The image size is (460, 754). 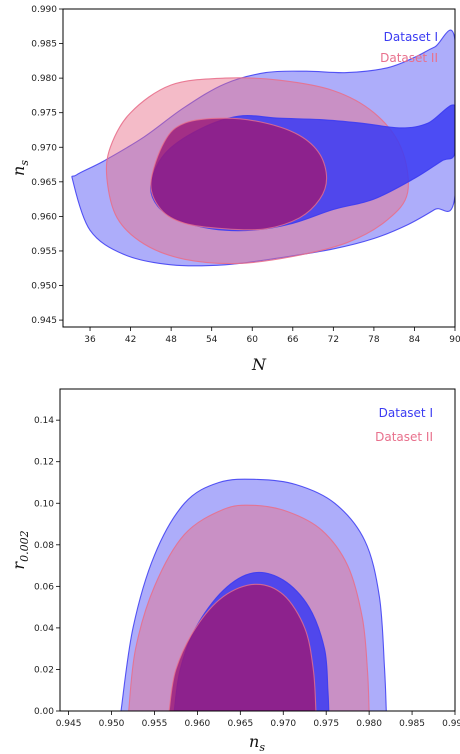 What do you see at coordinates (24, 546) in the screenshot?
I see `y-axis-label-sub: 0.002` at bounding box center [24, 546].